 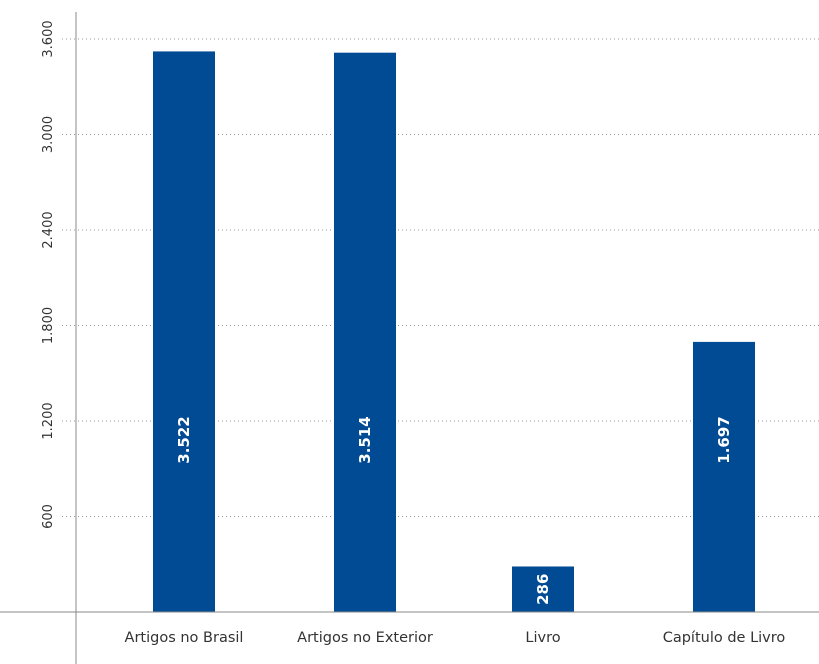 I want to click on y-tick-label: 3.000, so click(x=48, y=134).